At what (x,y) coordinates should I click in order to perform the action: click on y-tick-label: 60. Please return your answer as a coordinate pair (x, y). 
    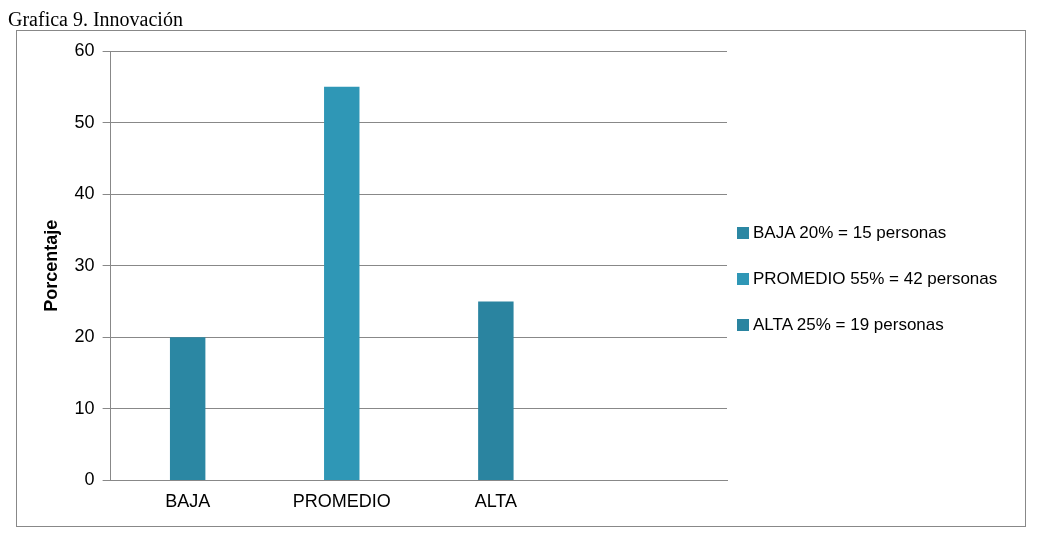
    Looking at the image, I should click on (84, 49).